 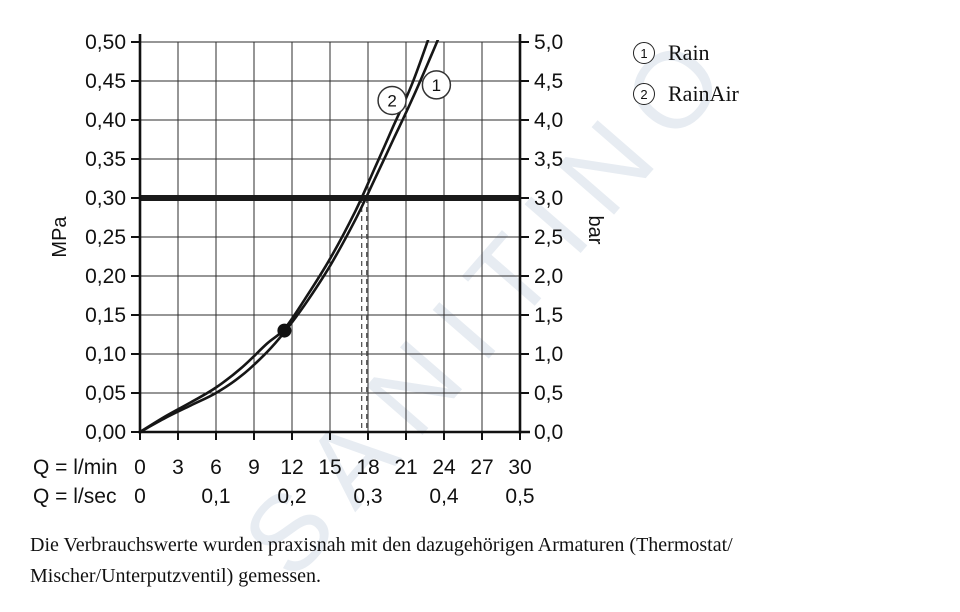 I want to click on x-tick-label-lmin: 0, so click(x=140, y=467).